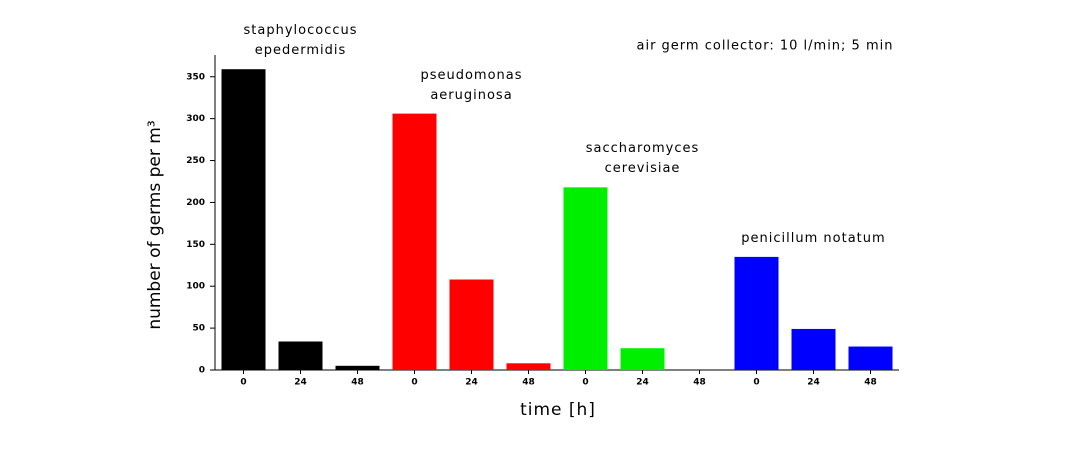  I want to click on y-tick-label: 50, so click(198, 329).